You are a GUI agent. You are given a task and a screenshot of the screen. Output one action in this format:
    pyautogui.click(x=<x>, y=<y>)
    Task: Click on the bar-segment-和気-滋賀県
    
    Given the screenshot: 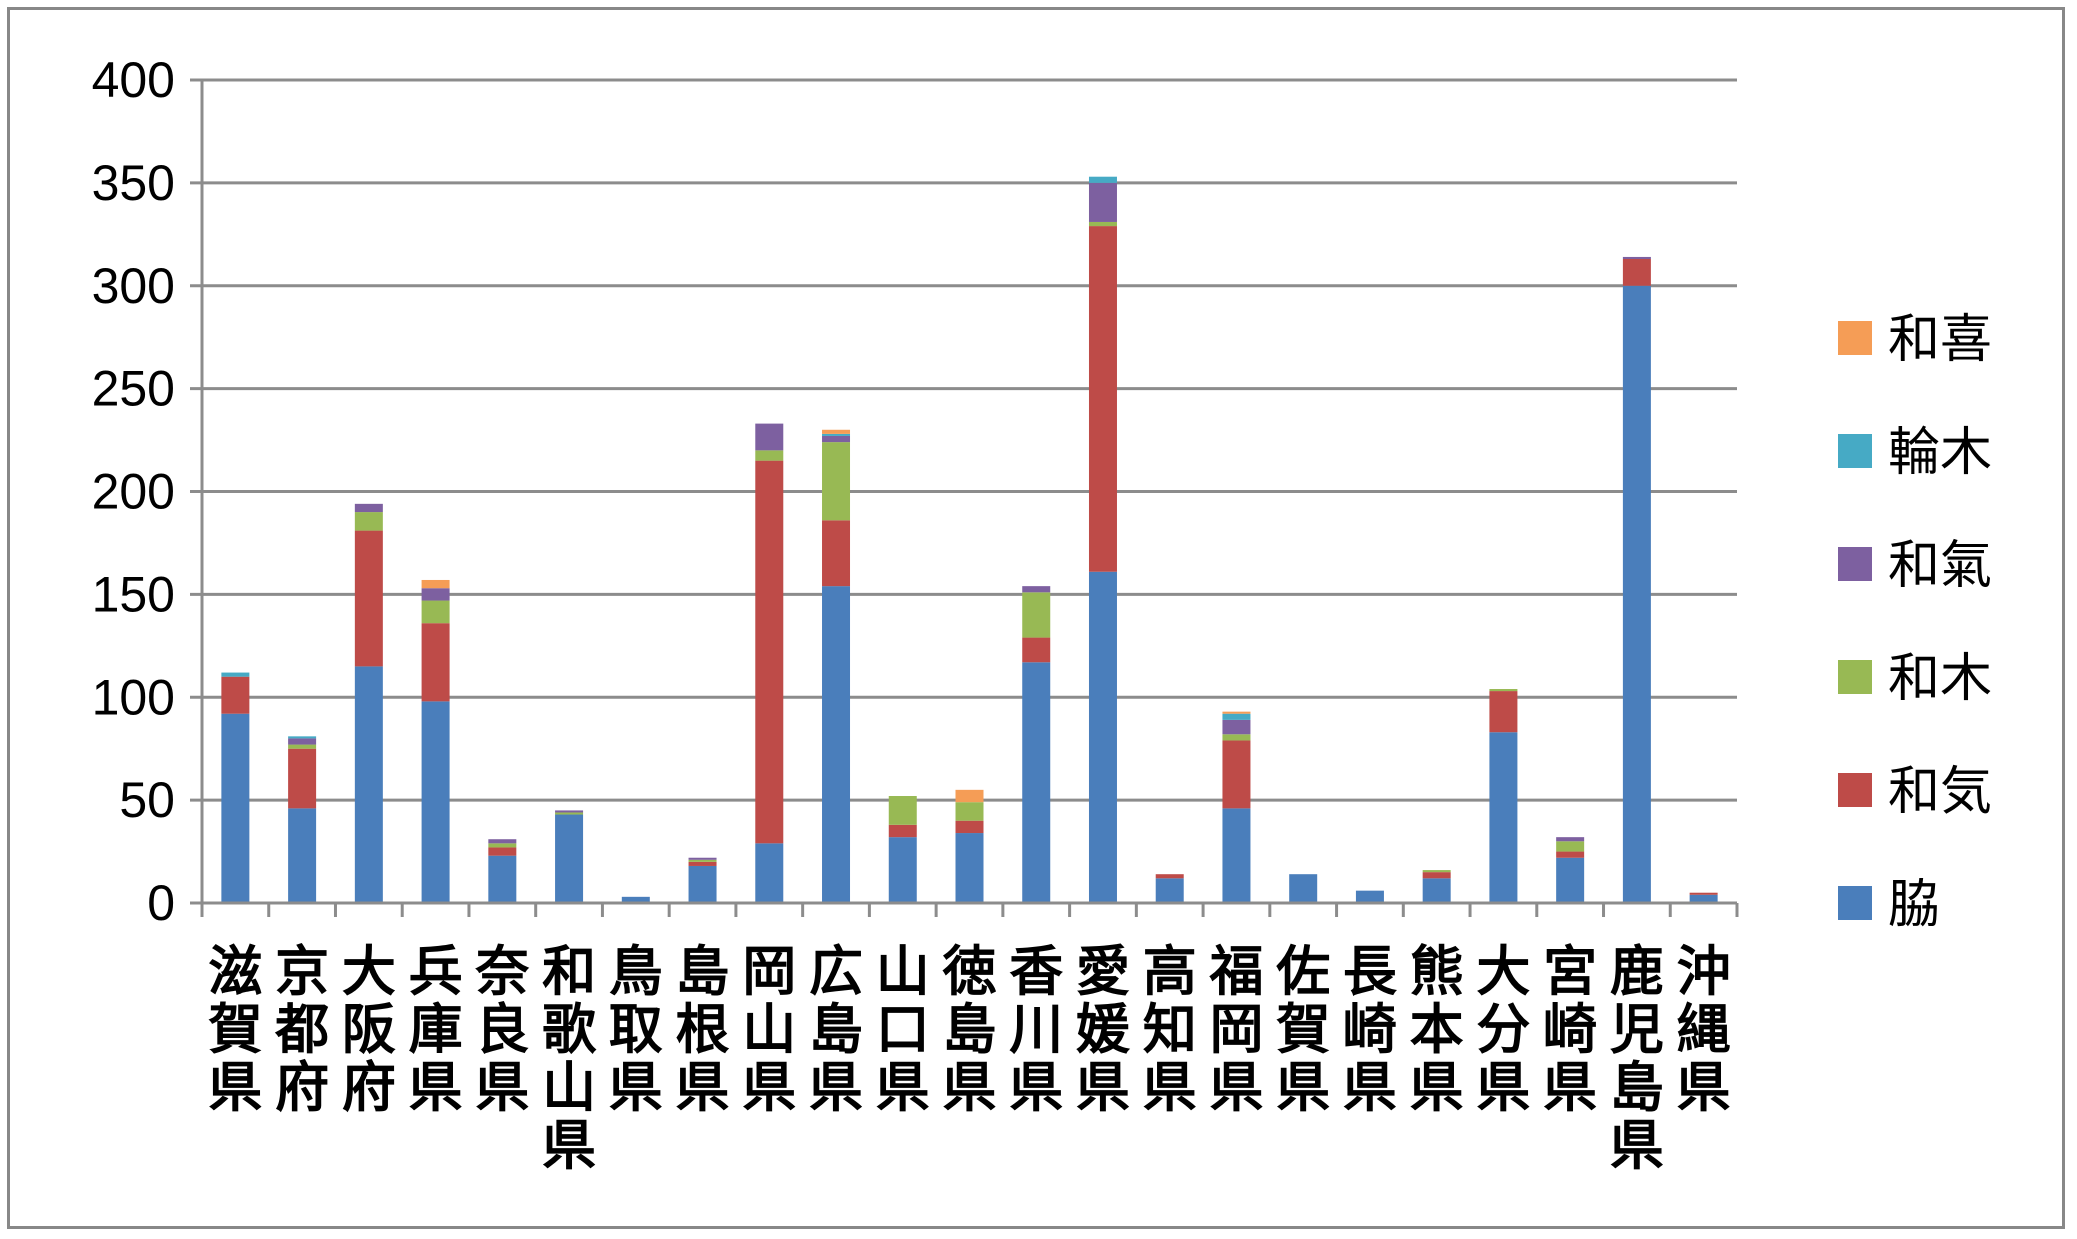 What is the action you would take?
    pyautogui.click(x=235, y=695)
    